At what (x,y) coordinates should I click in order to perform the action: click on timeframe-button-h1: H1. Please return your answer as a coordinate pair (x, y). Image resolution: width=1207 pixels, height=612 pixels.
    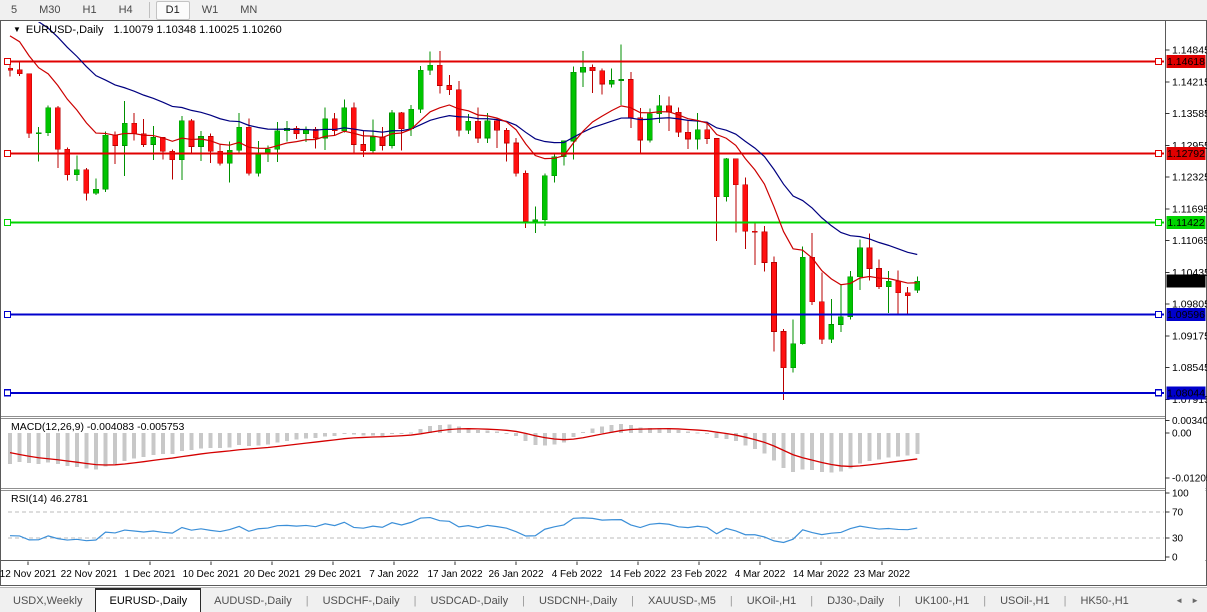
    Looking at the image, I should click on (89, 9).